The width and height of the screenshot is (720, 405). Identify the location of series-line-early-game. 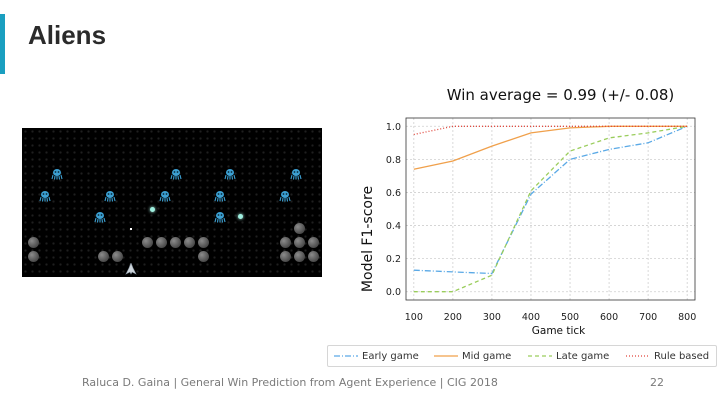
(550, 200).